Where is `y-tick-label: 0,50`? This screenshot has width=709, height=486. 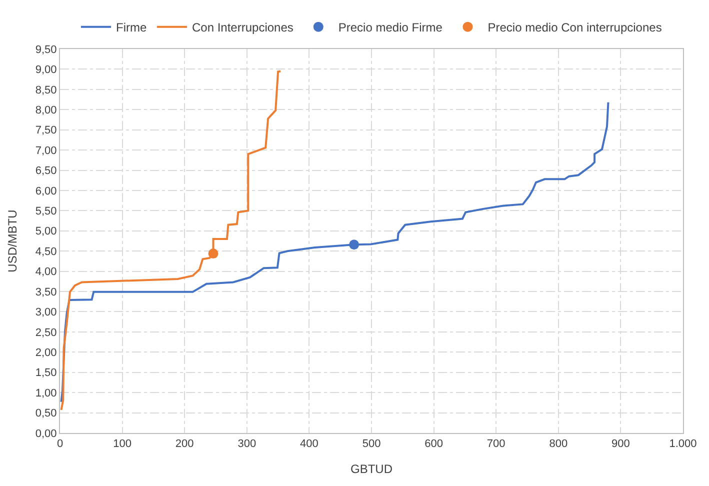
y-tick-label: 0,50 is located at coordinates (46, 414).